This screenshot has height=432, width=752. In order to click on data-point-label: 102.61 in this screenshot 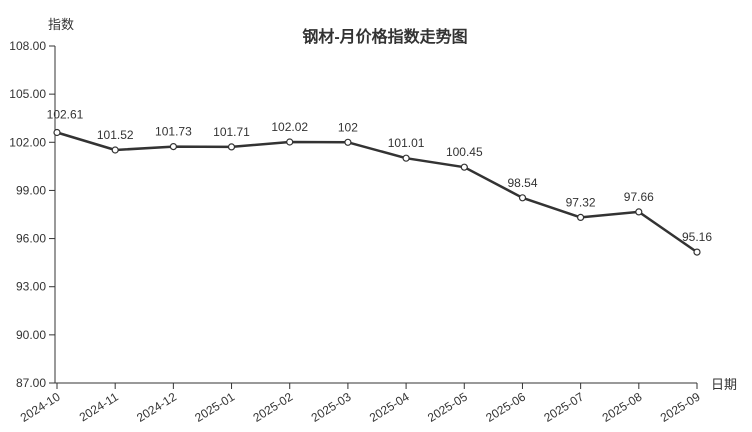, I will do `click(65, 115)`.